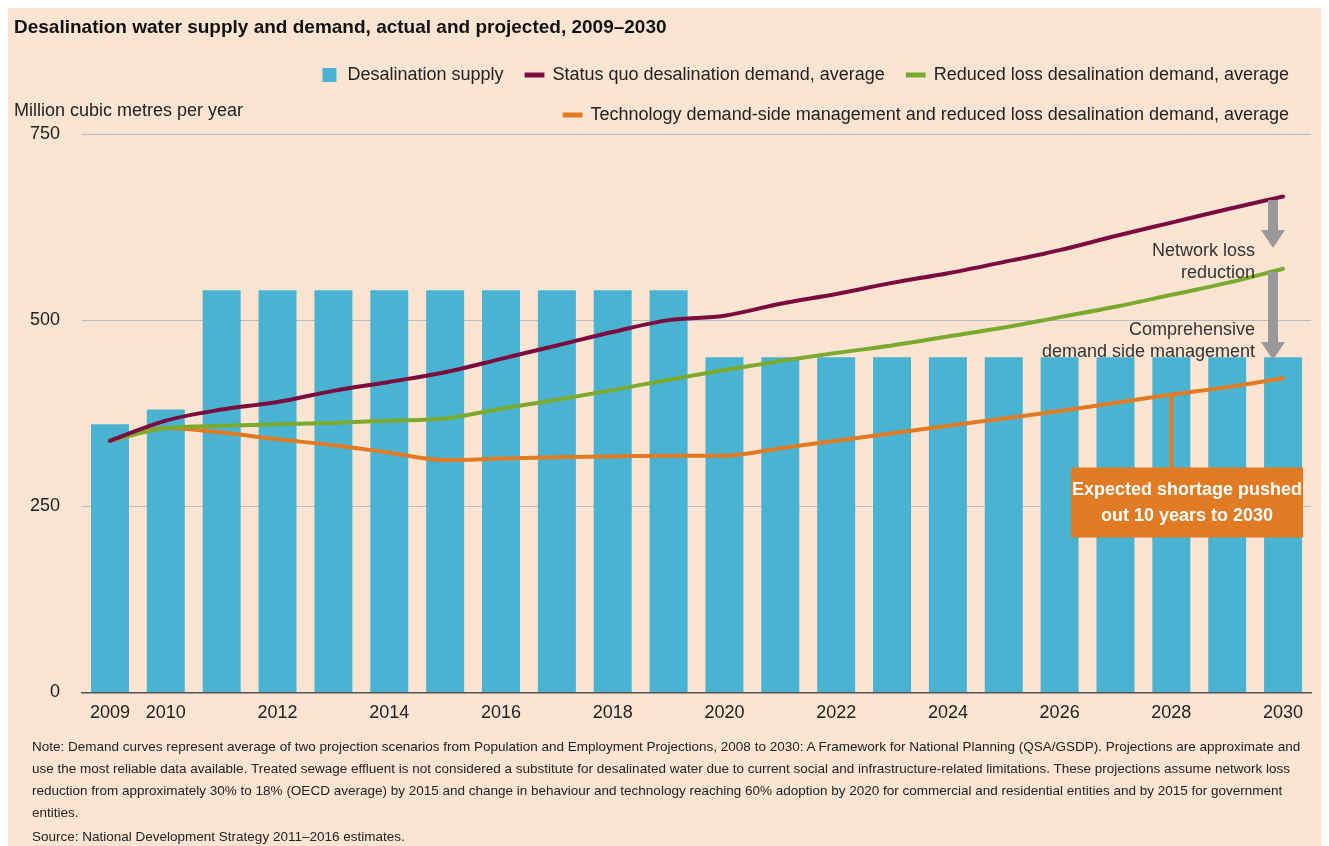  I want to click on legend-label: Reduced loss desalination demand, average, so click(1111, 73).